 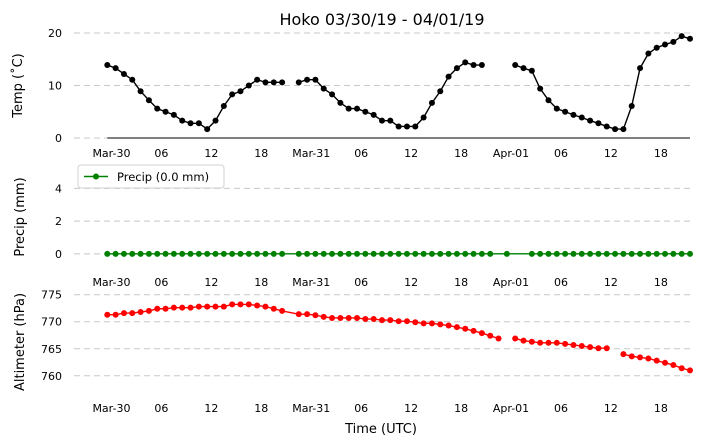 I want to click on y-tick-label: 765, so click(x=51, y=349).